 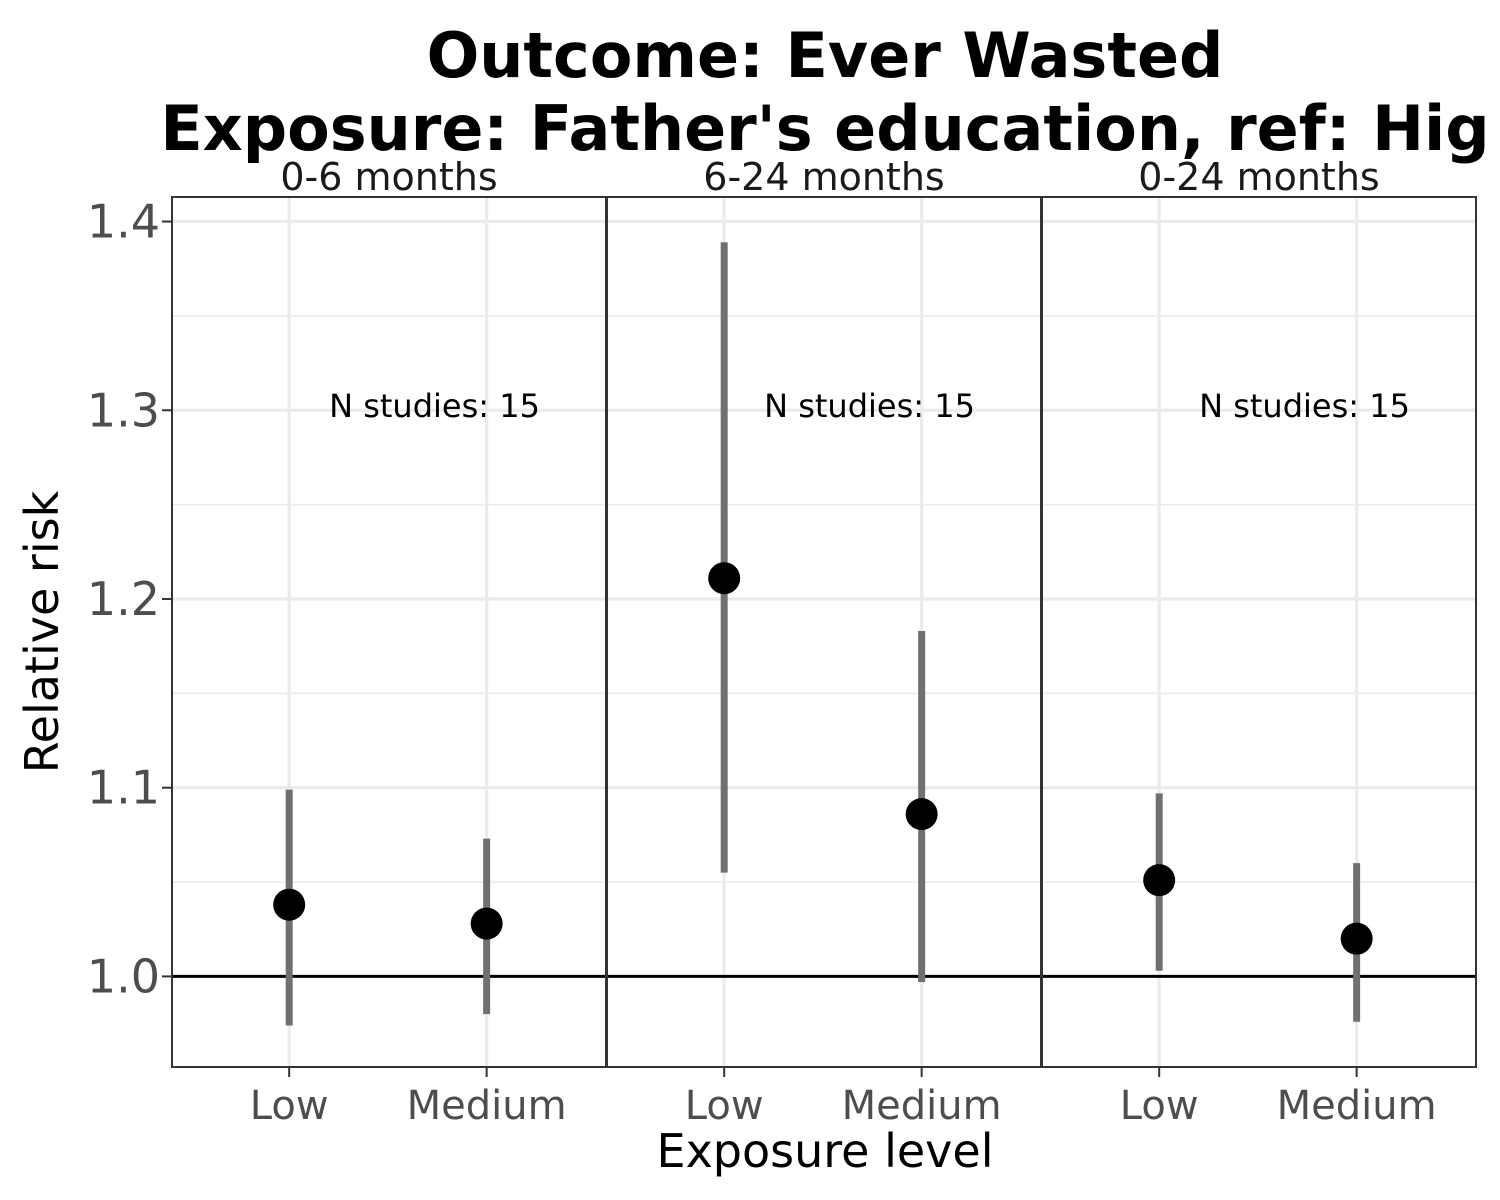 I want to click on x-axis-title: Exposure level, so click(x=825, y=1151).